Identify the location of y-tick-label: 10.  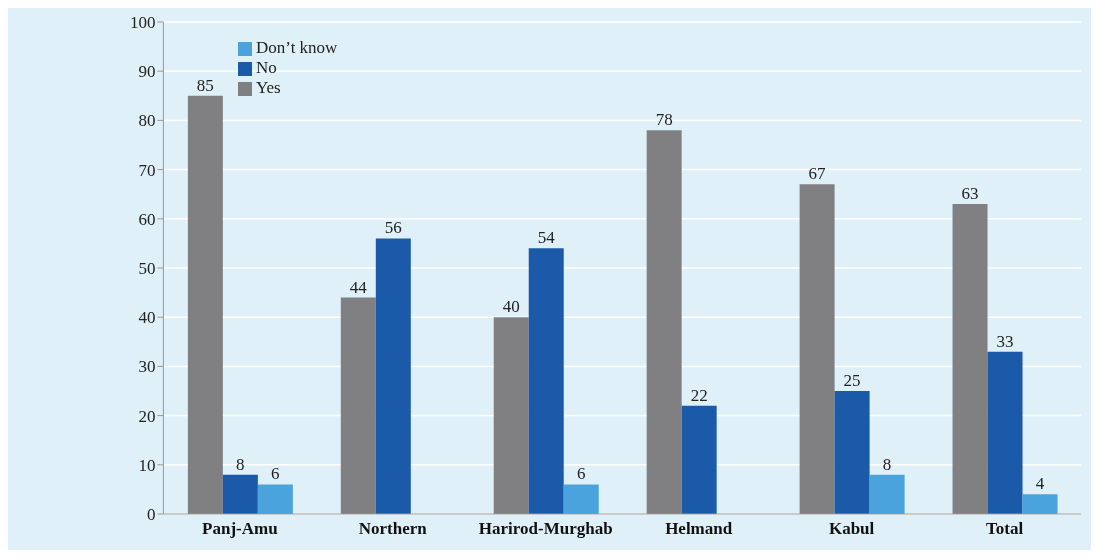
(147, 465).